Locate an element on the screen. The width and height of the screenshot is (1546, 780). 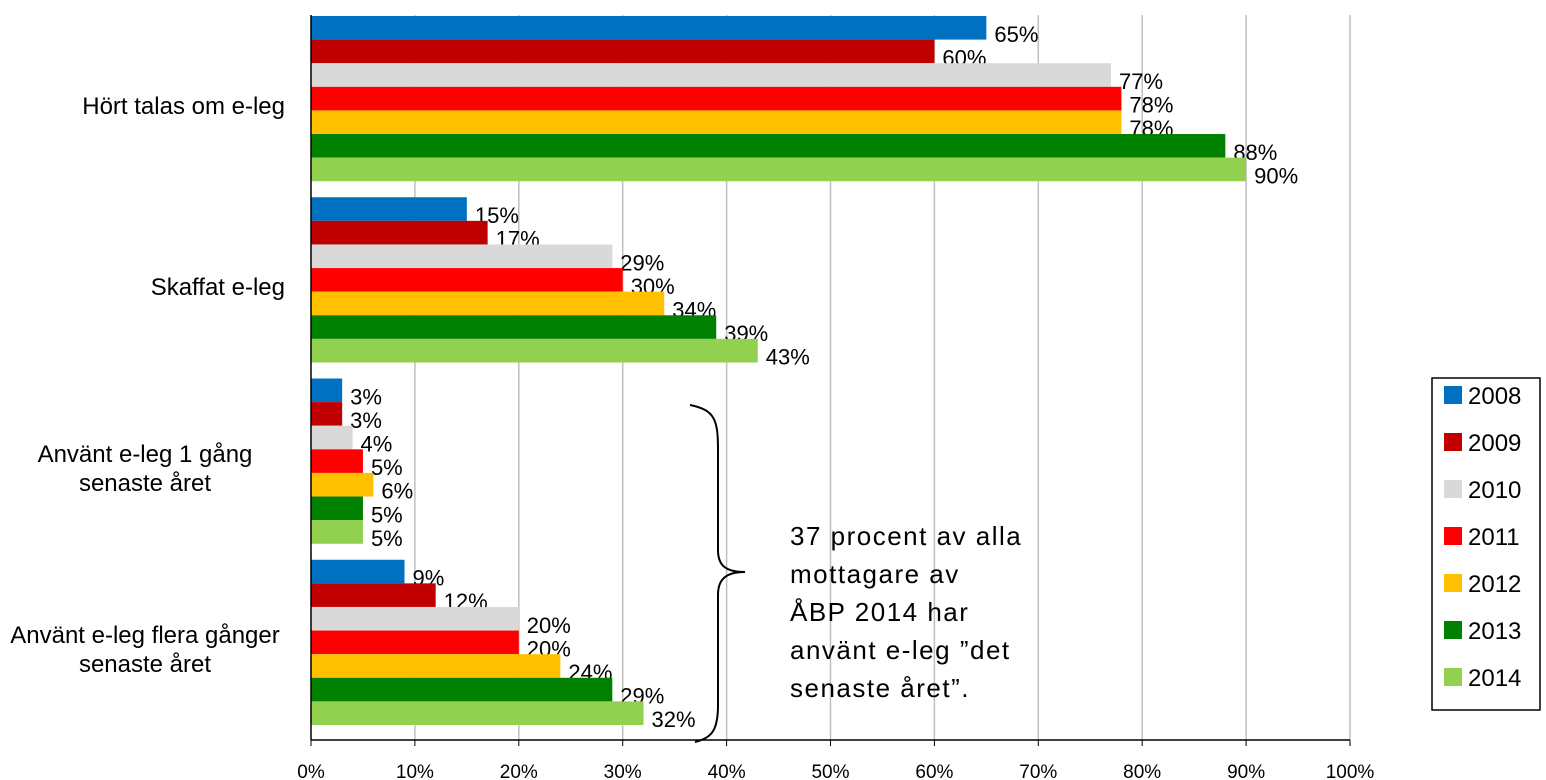
category-label-box: Skaffat e-leg is located at coordinates (217, 288).